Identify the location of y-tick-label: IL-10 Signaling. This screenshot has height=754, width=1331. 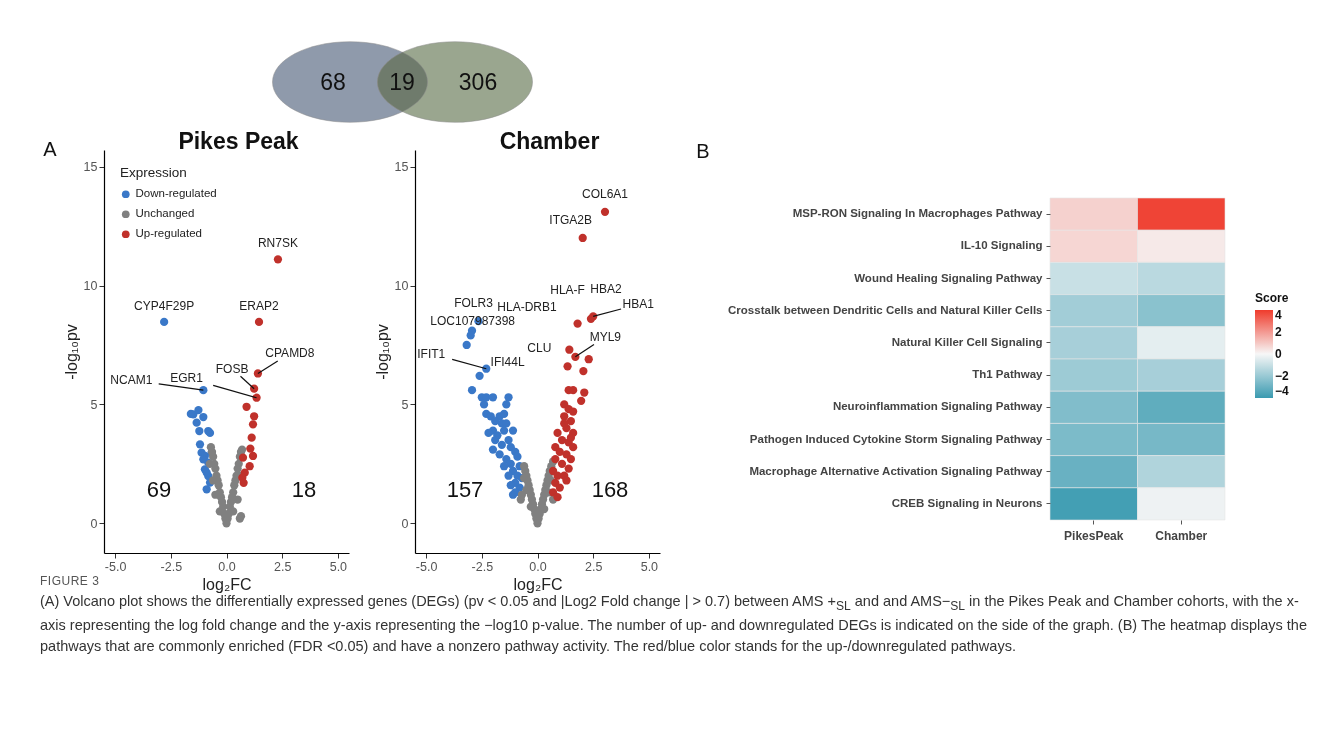
(1001, 245).